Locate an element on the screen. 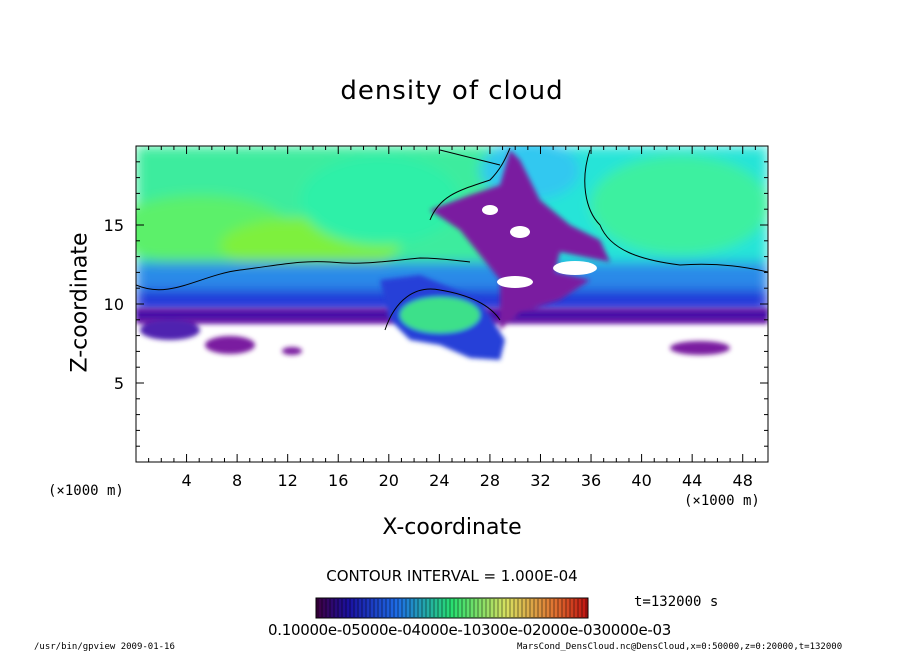 The image size is (904, 654). x-tick-label: 24 is located at coordinates (439, 480).